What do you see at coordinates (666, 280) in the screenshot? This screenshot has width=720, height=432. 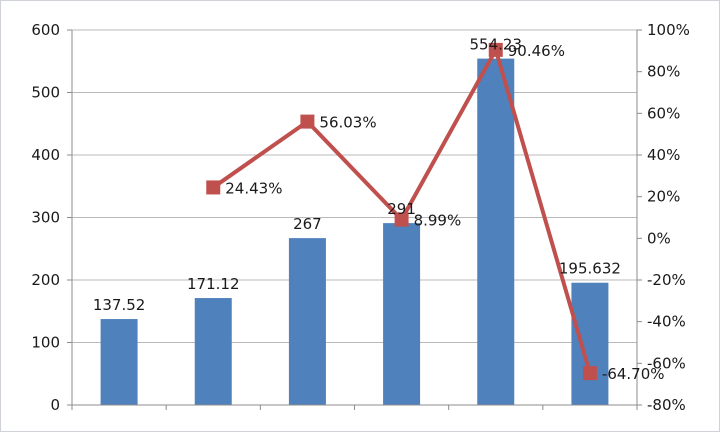 I see `y-right-tick-label-3: -20%` at bounding box center [666, 280].